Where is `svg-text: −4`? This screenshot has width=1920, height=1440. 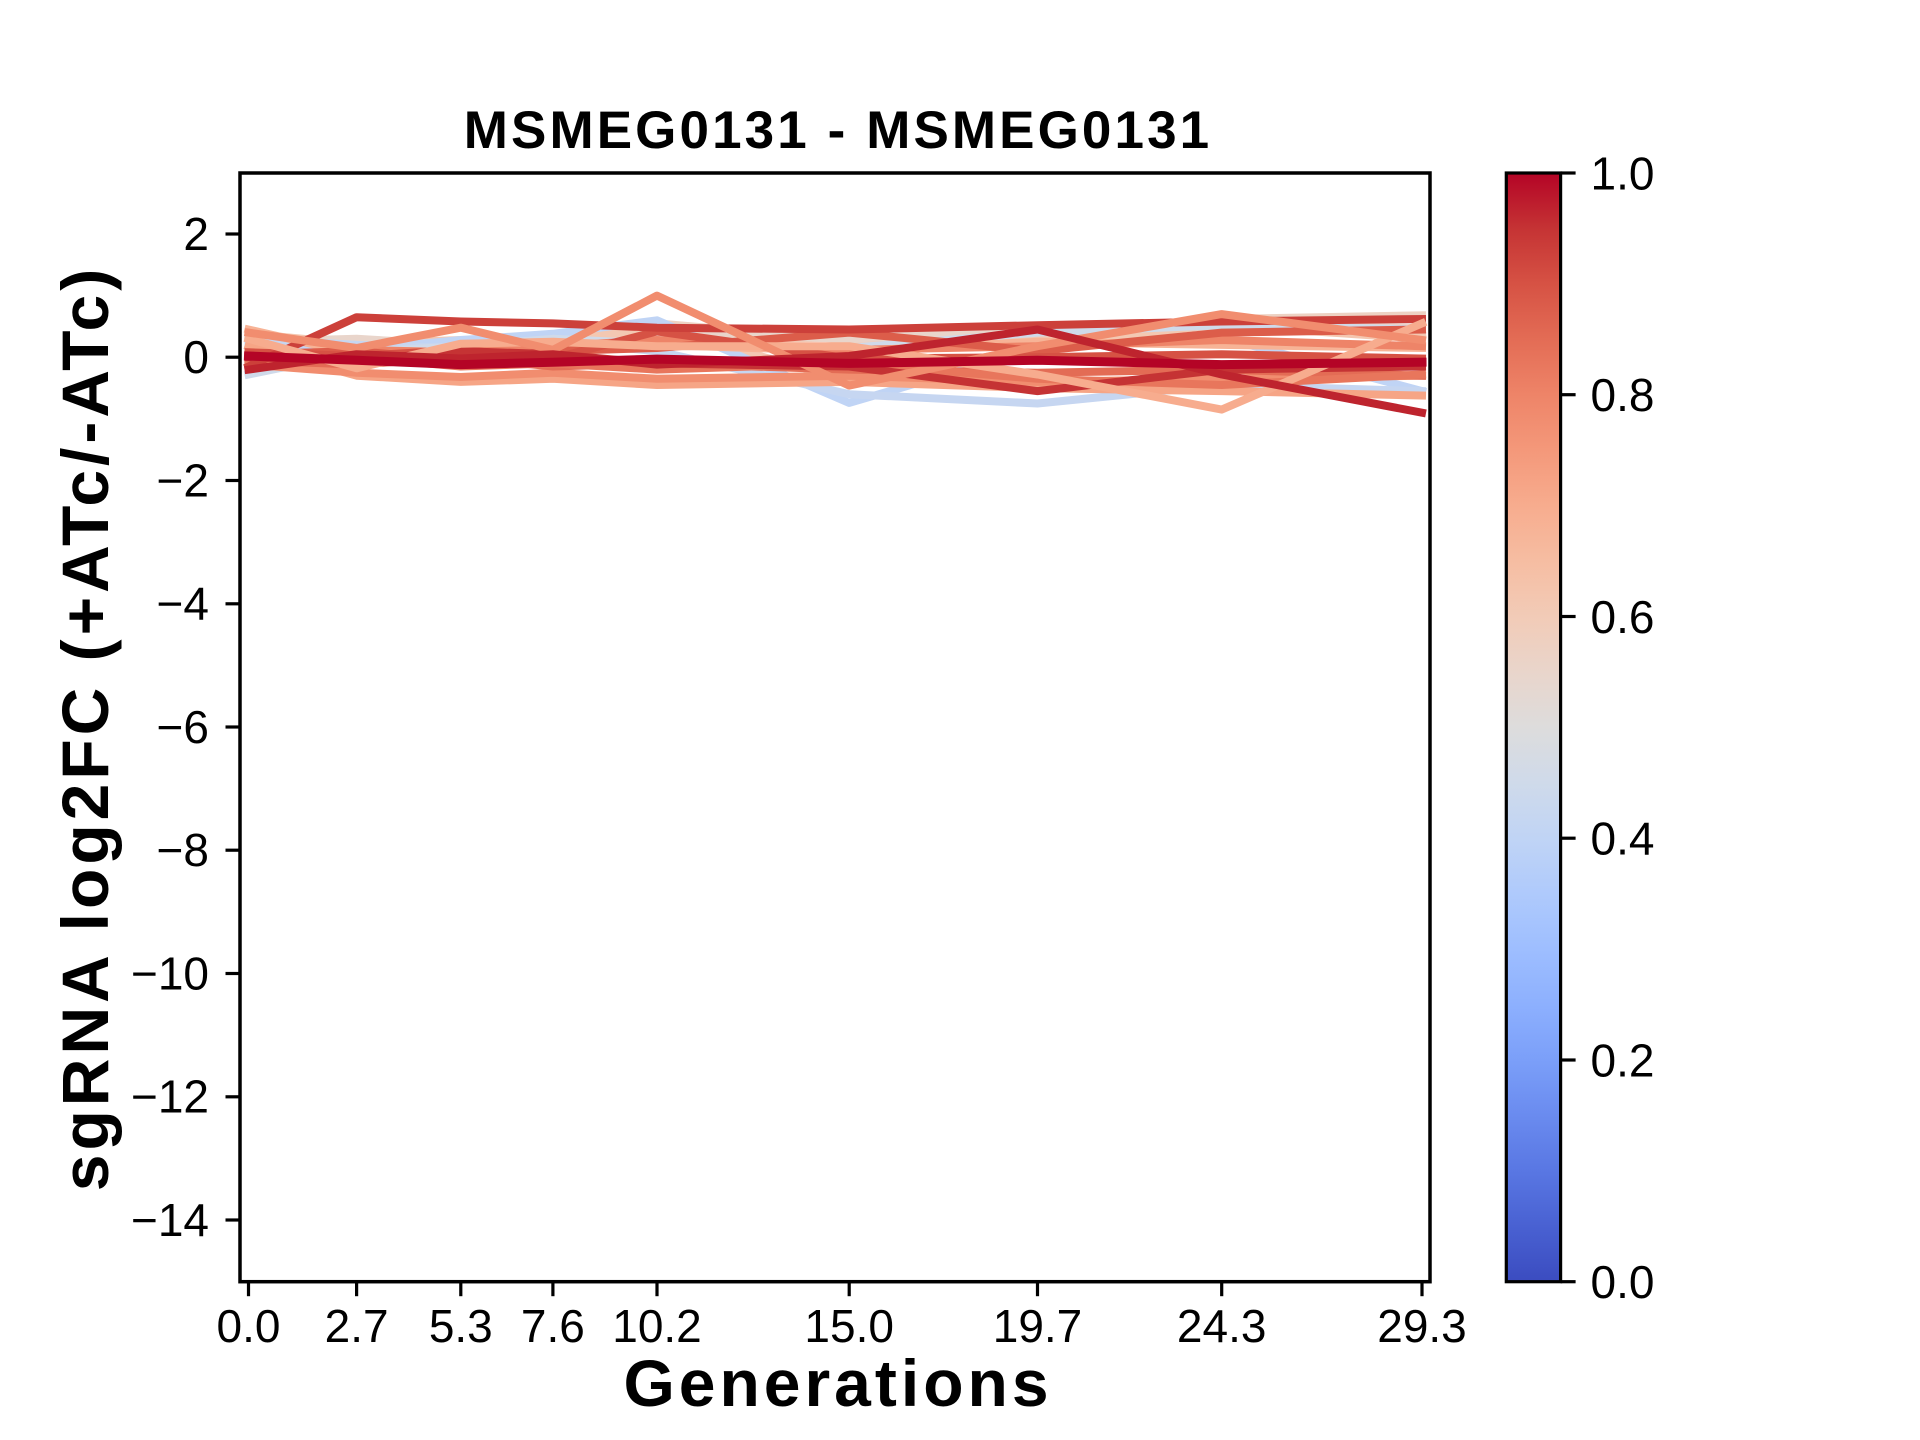
svg-text: −4 is located at coordinates (183, 604).